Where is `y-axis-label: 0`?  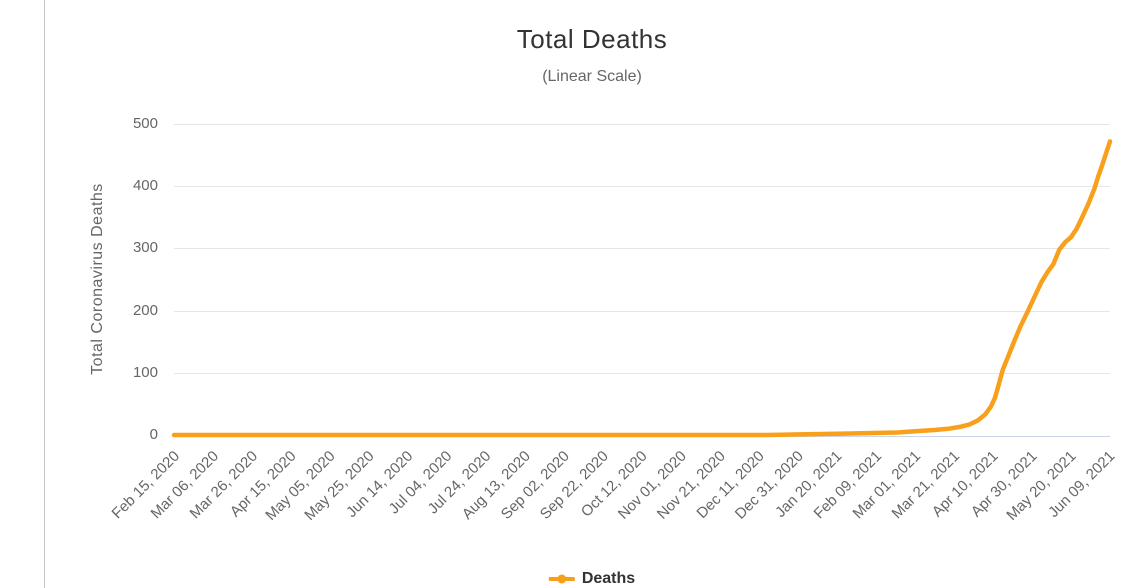 y-axis-label: 0 is located at coordinates (153, 434).